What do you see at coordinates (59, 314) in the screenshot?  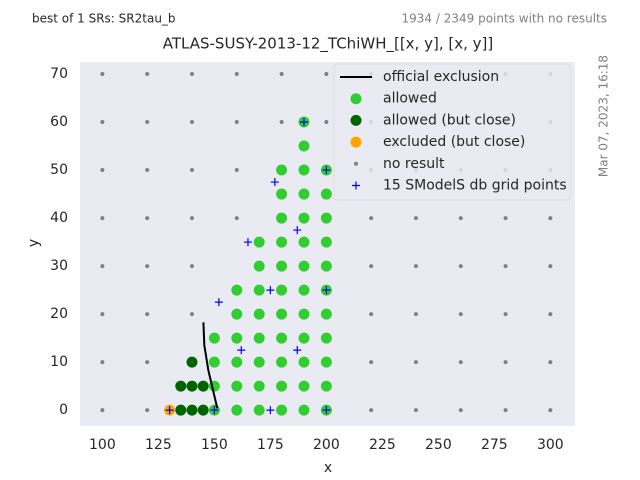 I see `y-tick-label: 20` at bounding box center [59, 314].